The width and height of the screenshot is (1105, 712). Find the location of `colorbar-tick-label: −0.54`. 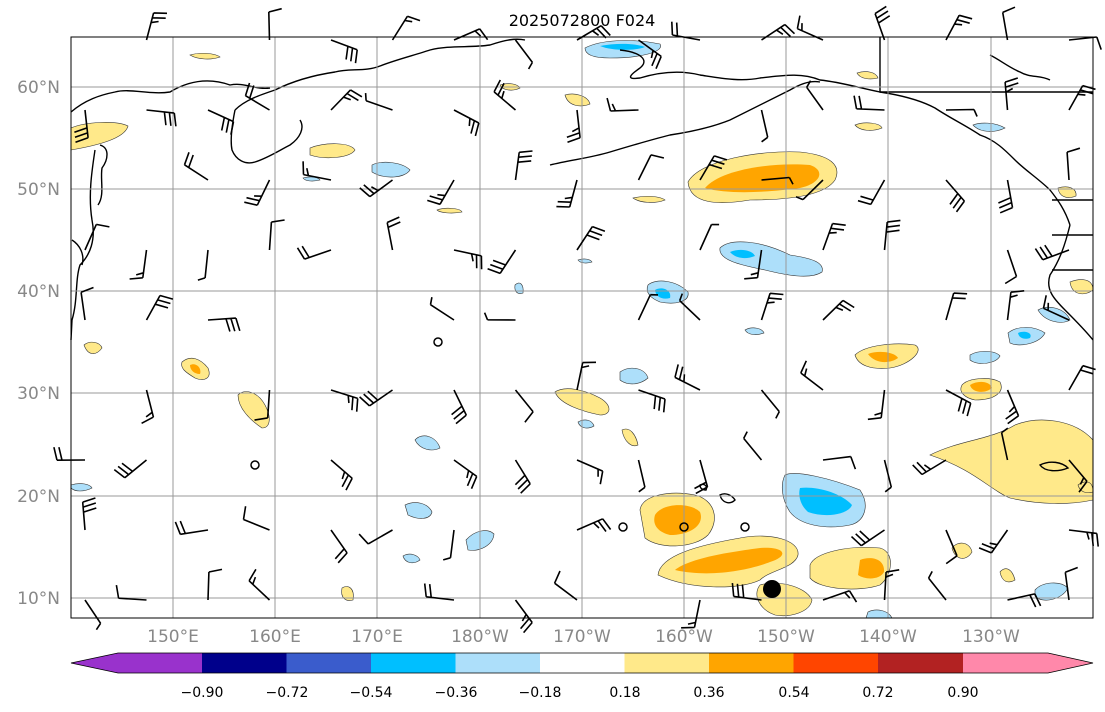

colorbar-tick-label: −0.54 is located at coordinates (371, 693).